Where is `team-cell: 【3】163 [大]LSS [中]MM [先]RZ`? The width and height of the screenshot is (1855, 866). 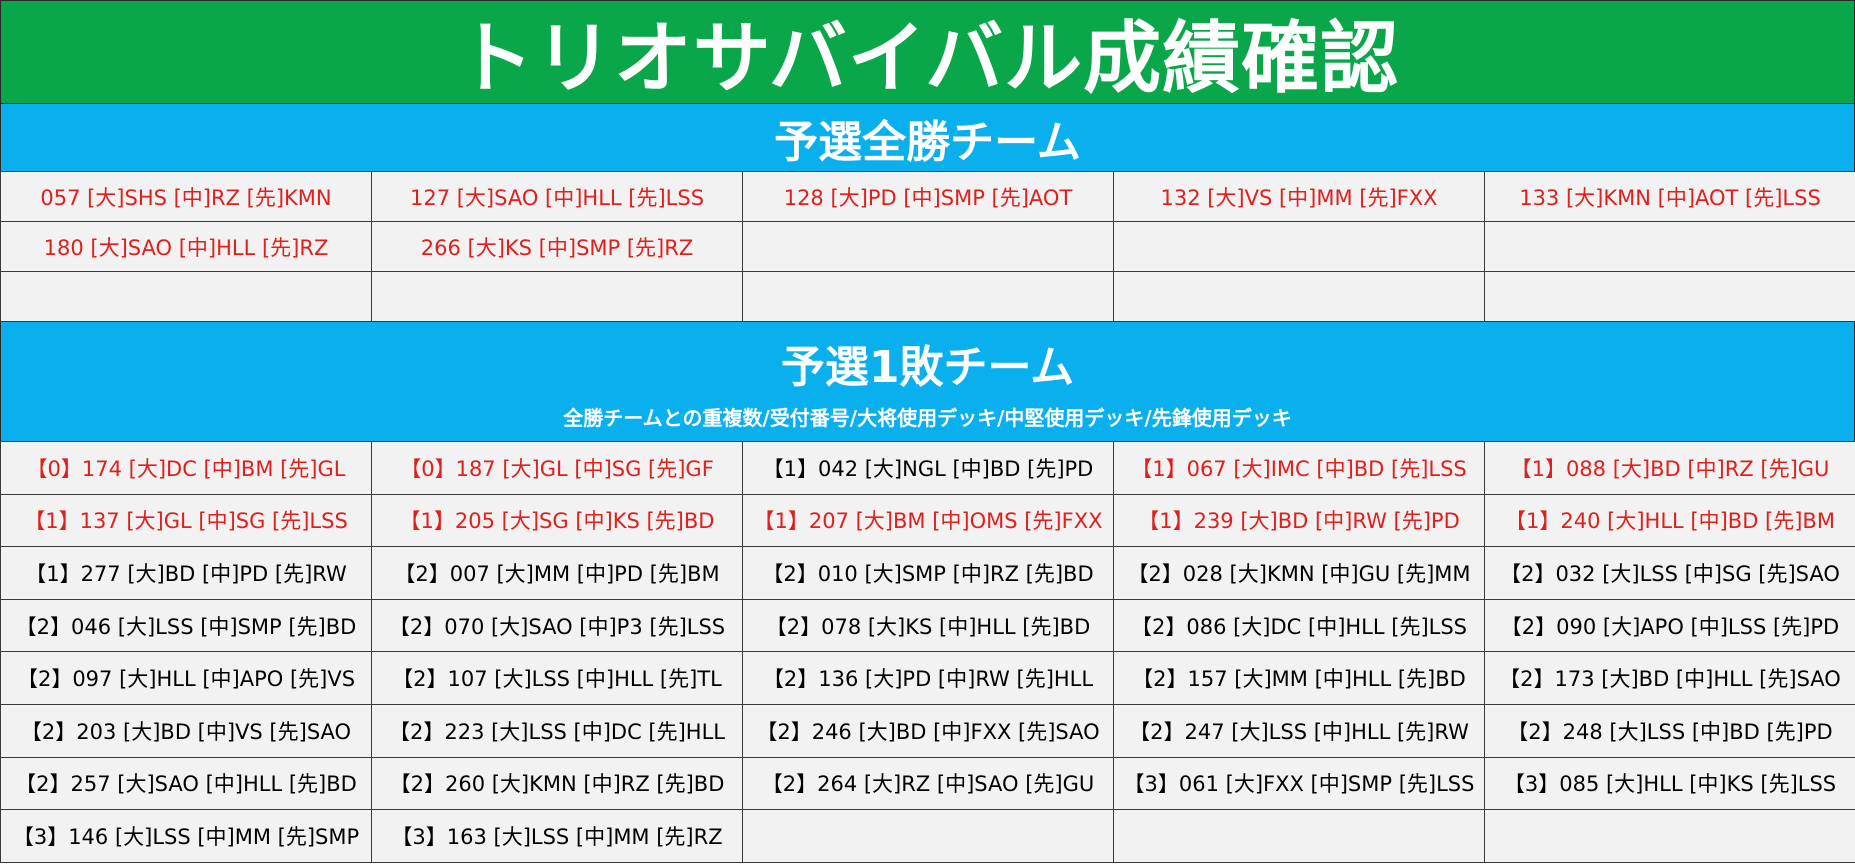
team-cell: 【3】163 [大]LSS [中]MM [先]RZ is located at coordinates (557, 836).